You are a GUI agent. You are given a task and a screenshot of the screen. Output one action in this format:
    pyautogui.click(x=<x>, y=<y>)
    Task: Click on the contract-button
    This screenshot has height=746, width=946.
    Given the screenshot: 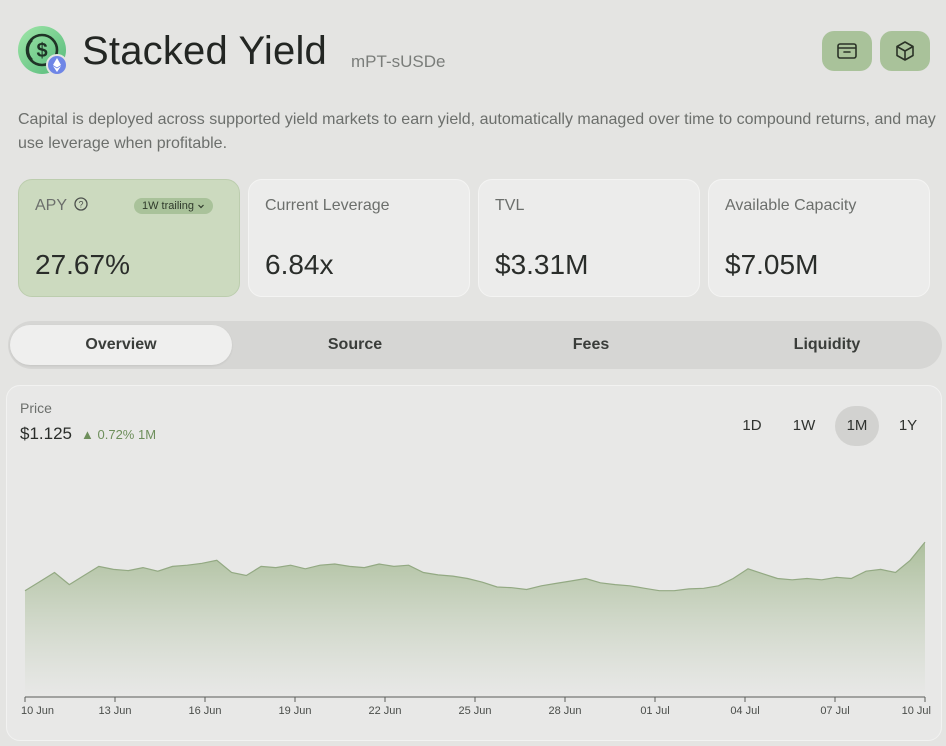 What is the action you would take?
    pyautogui.click(x=905, y=51)
    